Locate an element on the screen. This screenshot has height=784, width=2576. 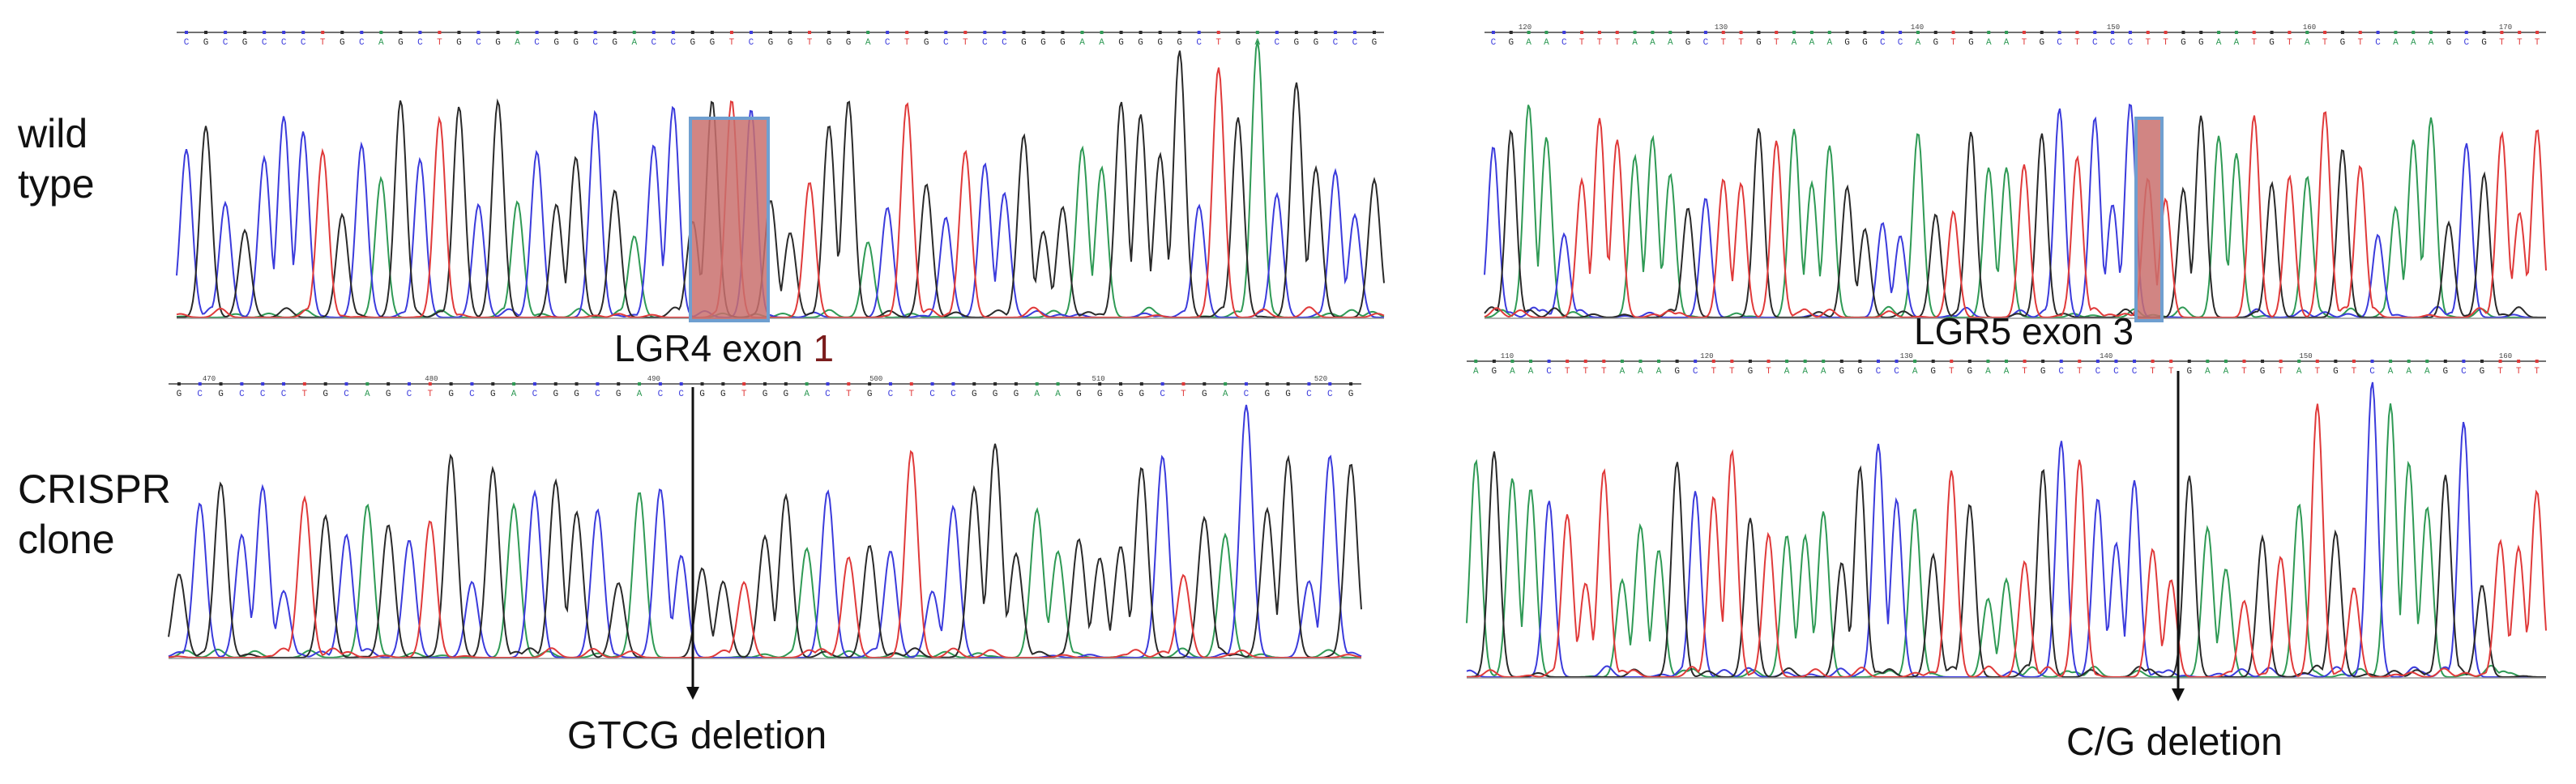
lgr4-target-highlight is located at coordinates (729, 219).